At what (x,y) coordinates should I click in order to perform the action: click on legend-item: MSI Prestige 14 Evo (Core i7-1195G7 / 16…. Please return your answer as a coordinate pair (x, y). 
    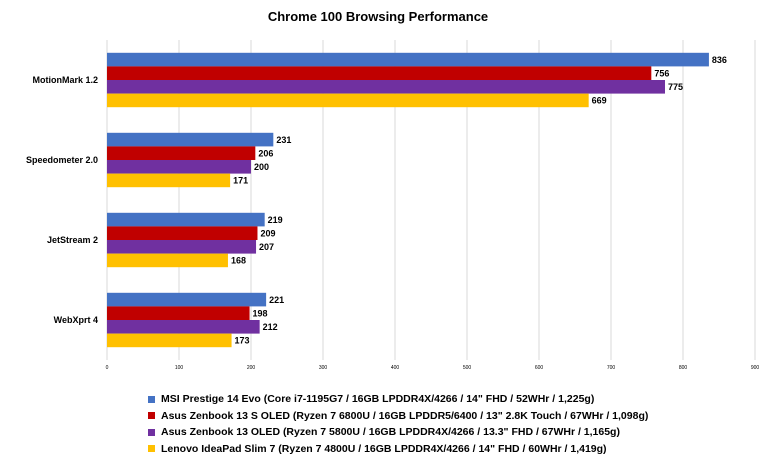
    Looking at the image, I should click on (428, 399).